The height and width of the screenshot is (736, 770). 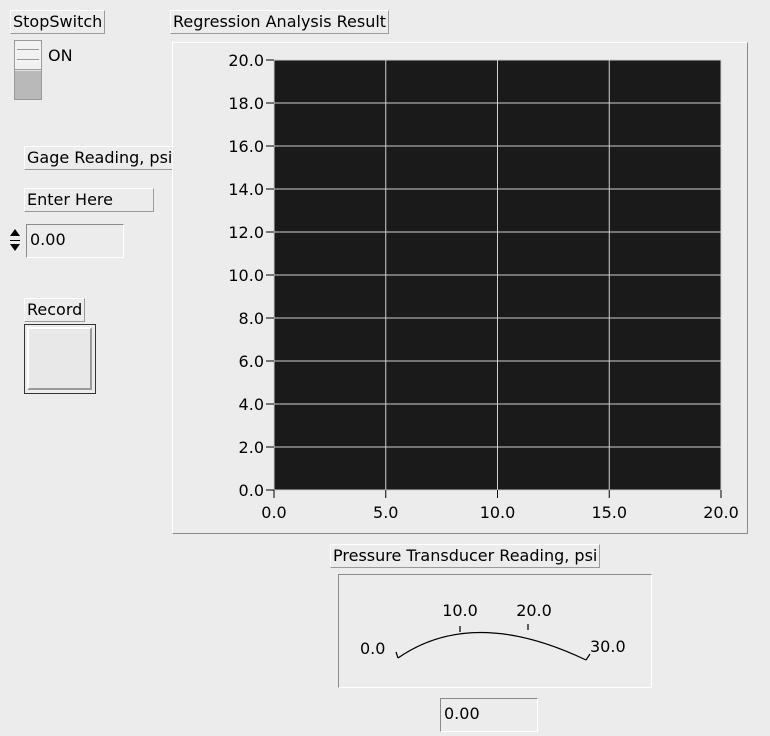 What do you see at coordinates (100, 158) in the screenshot?
I see `gage-reading-label: Gage Reading, psi` at bounding box center [100, 158].